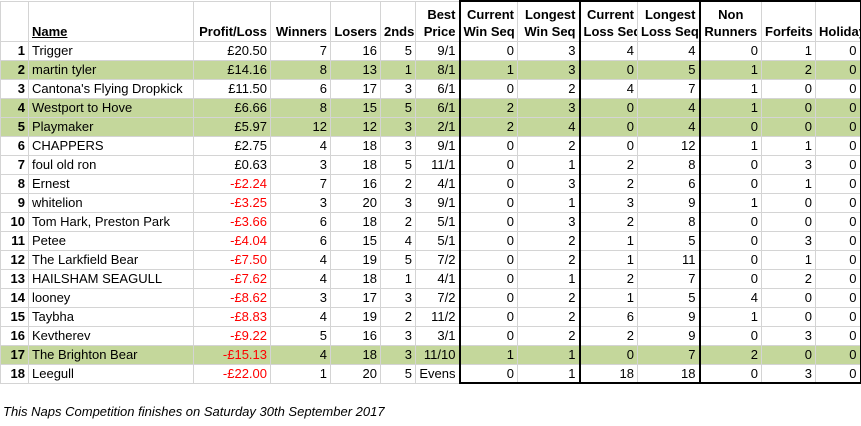 This screenshot has height=426, width=861. What do you see at coordinates (398, 107) in the screenshot?
I see `cell-seconds: 5` at bounding box center [398, 107].